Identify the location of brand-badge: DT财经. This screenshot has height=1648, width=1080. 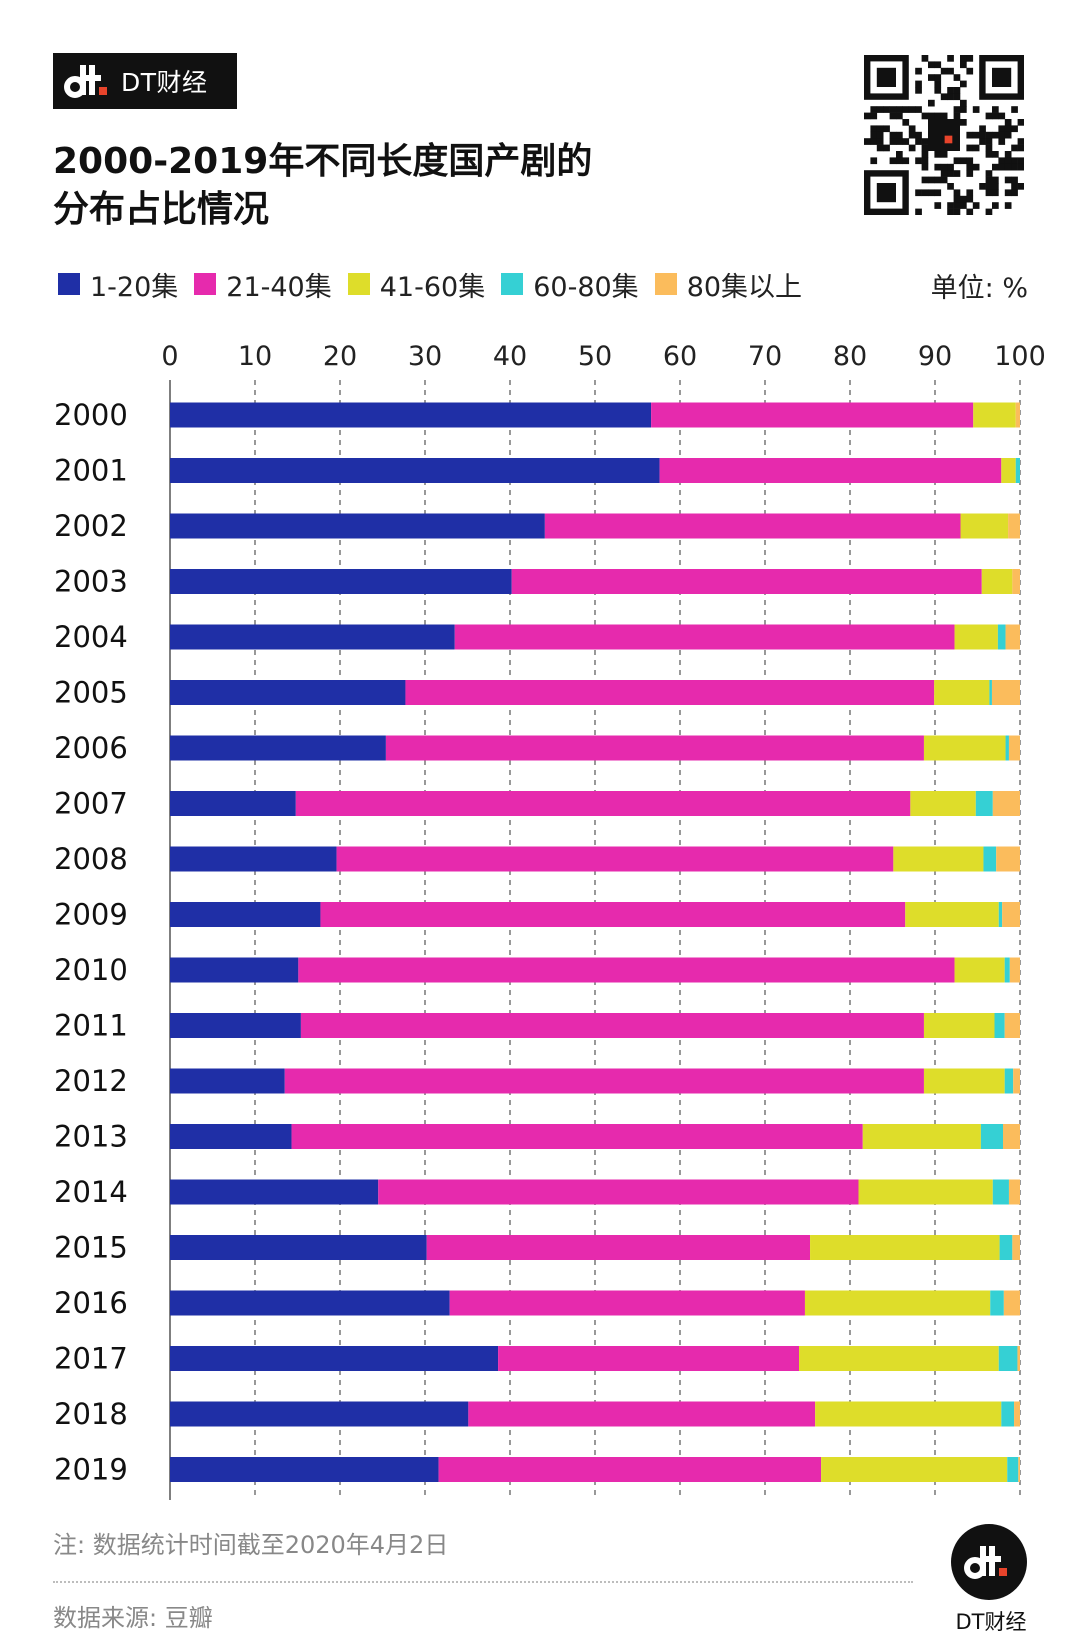
(145, 81).